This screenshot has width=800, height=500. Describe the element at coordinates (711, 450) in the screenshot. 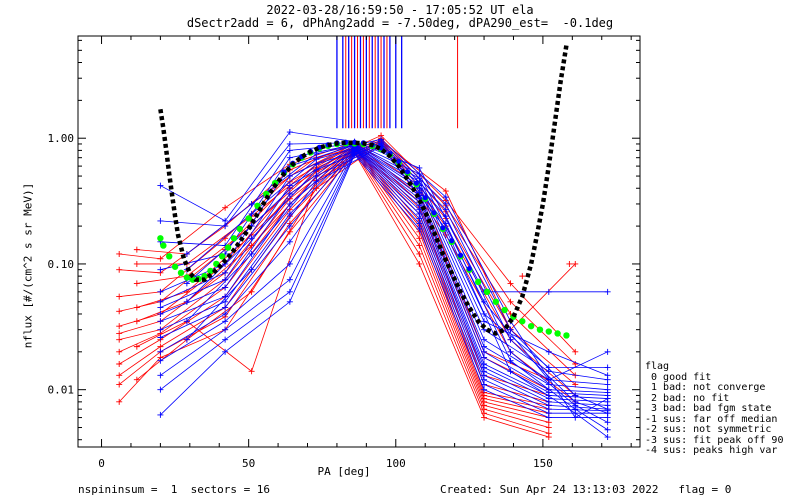

I see `legend-item: -4 sus: peaks high var` at that location.